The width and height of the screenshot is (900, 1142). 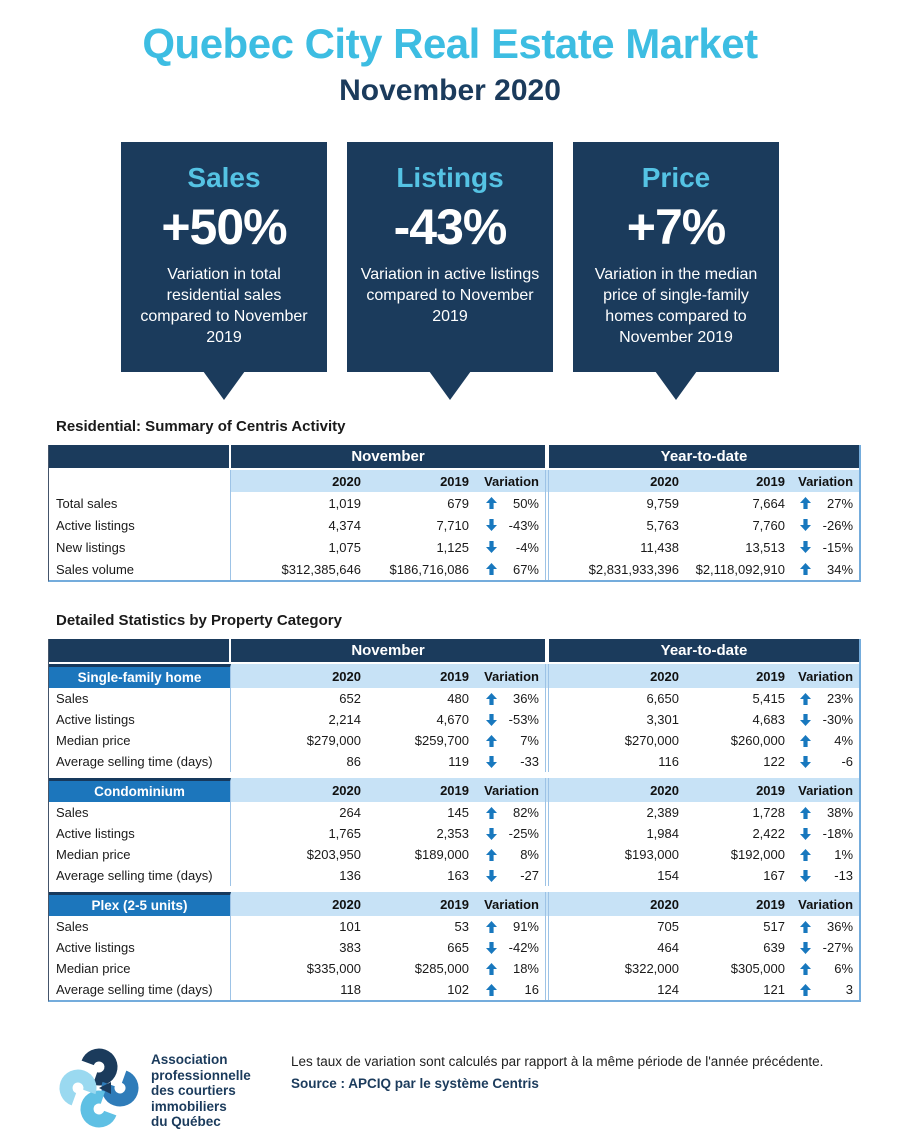 What do you see at coordinates (512, 968) in the screenshot?
I see `nov-variation-cell: 18%` at bounding box center [512, 968].